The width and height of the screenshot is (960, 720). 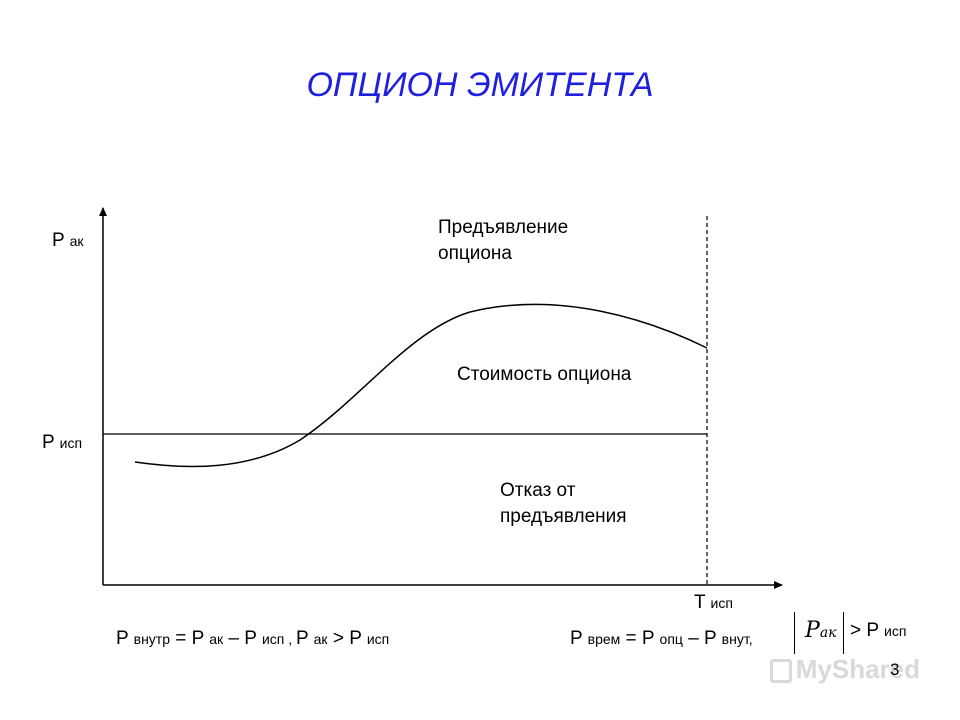 I want to click on page-title: ОПЦИОН ЭМИТЕНТА, so click(x=480, y=85).